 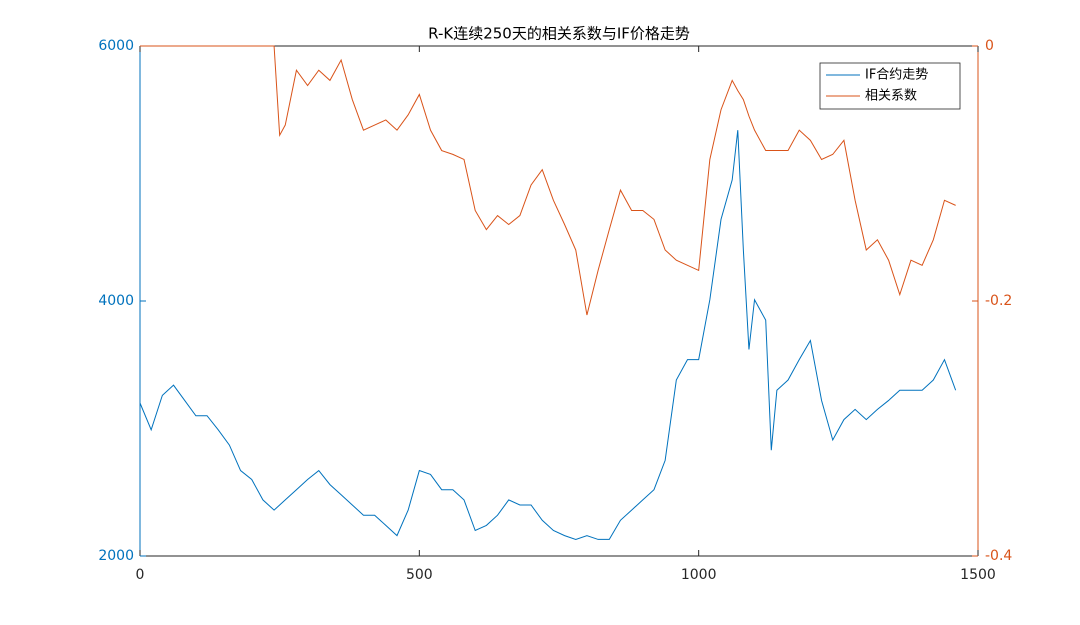 I want to click on legend-box, so click(x=890, y=86).